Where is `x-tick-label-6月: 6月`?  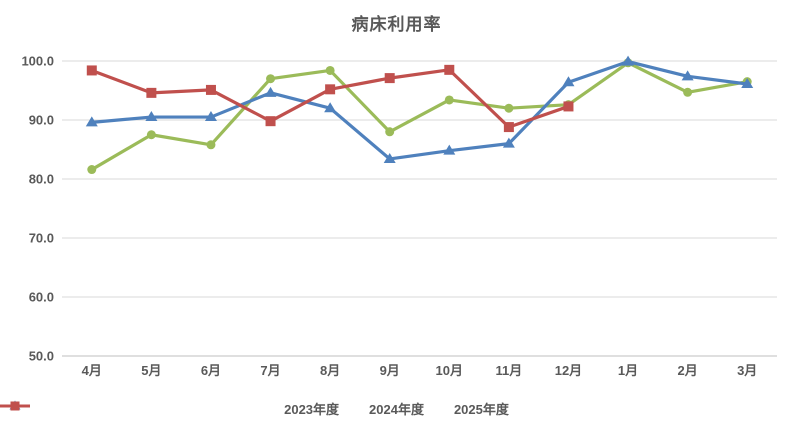 x-tick-label-6月: 6月 is located at coordinates (211, 370).